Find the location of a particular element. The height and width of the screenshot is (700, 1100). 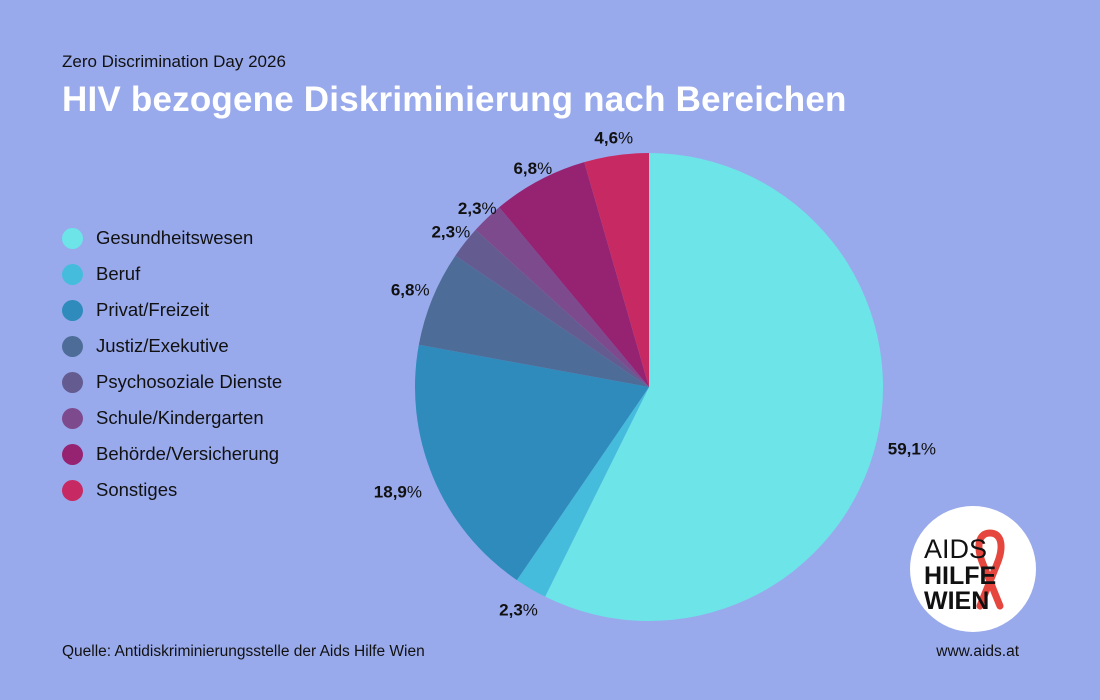

pie-slice-behörde-versicherung is located at coordinates (574, 274).